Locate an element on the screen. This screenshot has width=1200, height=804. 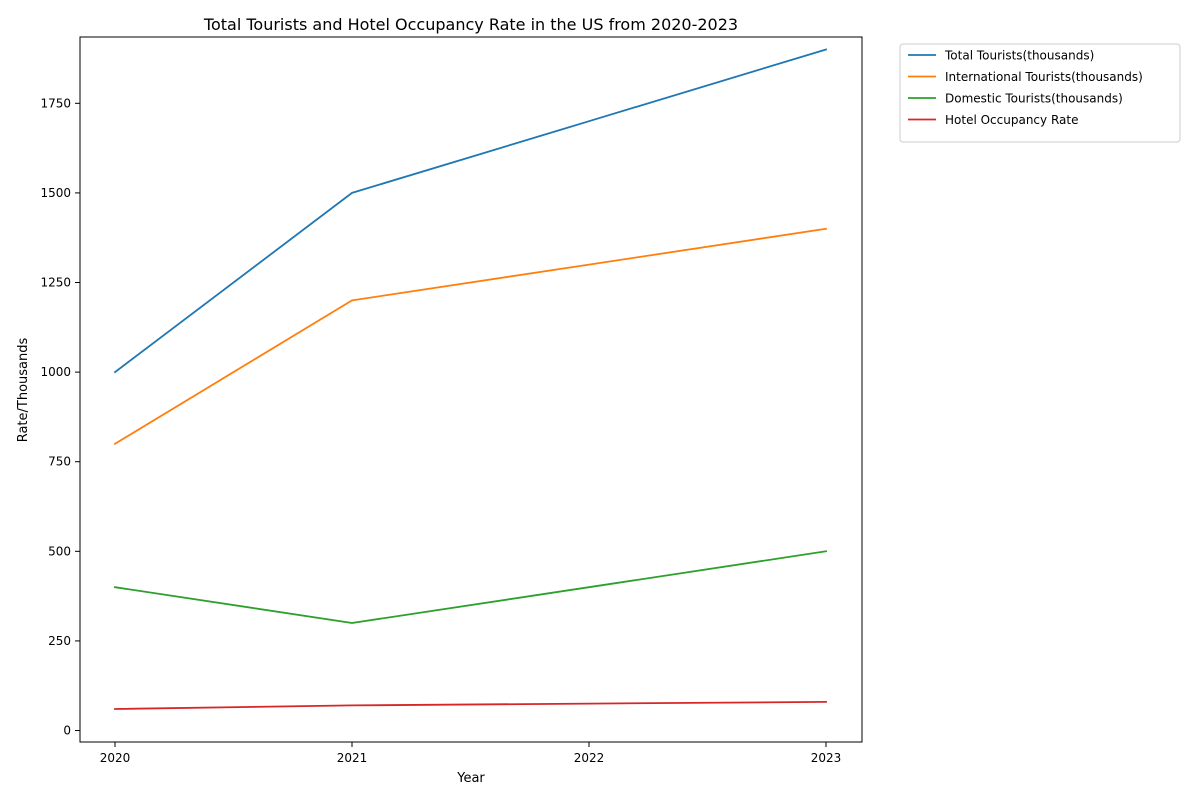
x-tick-label: 2022 is located at coordinates (589, 758).